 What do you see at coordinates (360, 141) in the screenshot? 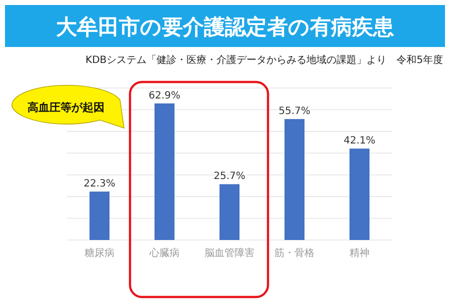
I see `data-label: 42.1%` at bounding box center [360, 141].